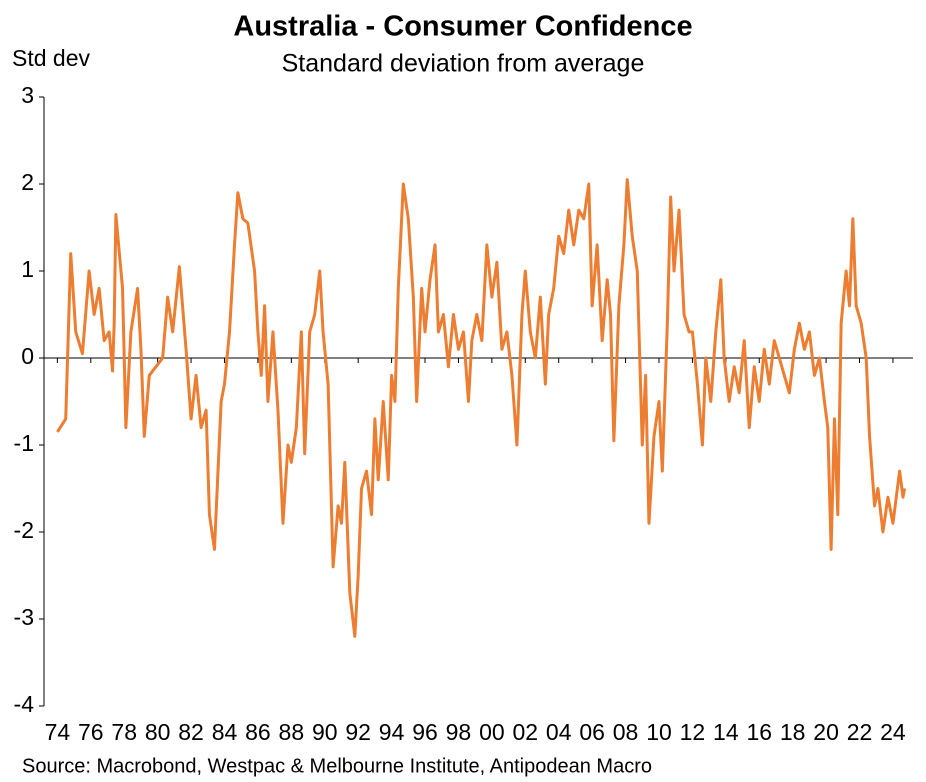 The width and height of the screenshot is (926, 782). Describe the element at coordinates (258, 732) in the screenshot. I see `x-tick-label: 86` at that location.